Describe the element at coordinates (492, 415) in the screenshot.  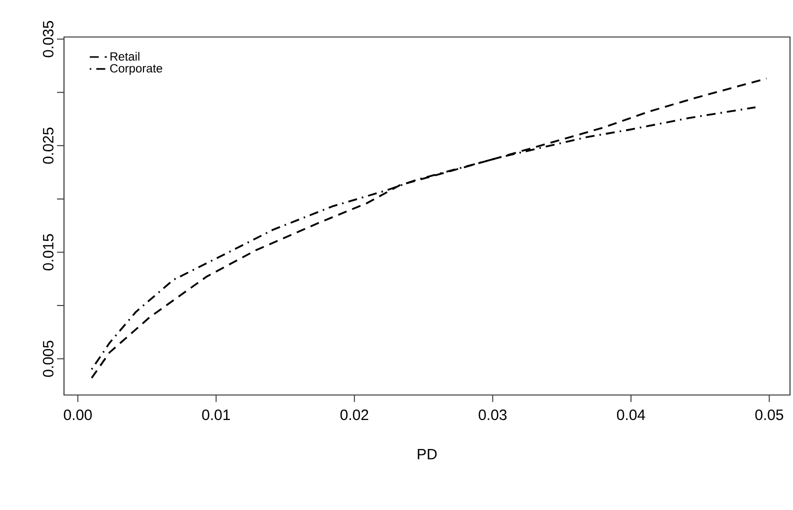
I see `x-tick-label: 0.03` at that location.